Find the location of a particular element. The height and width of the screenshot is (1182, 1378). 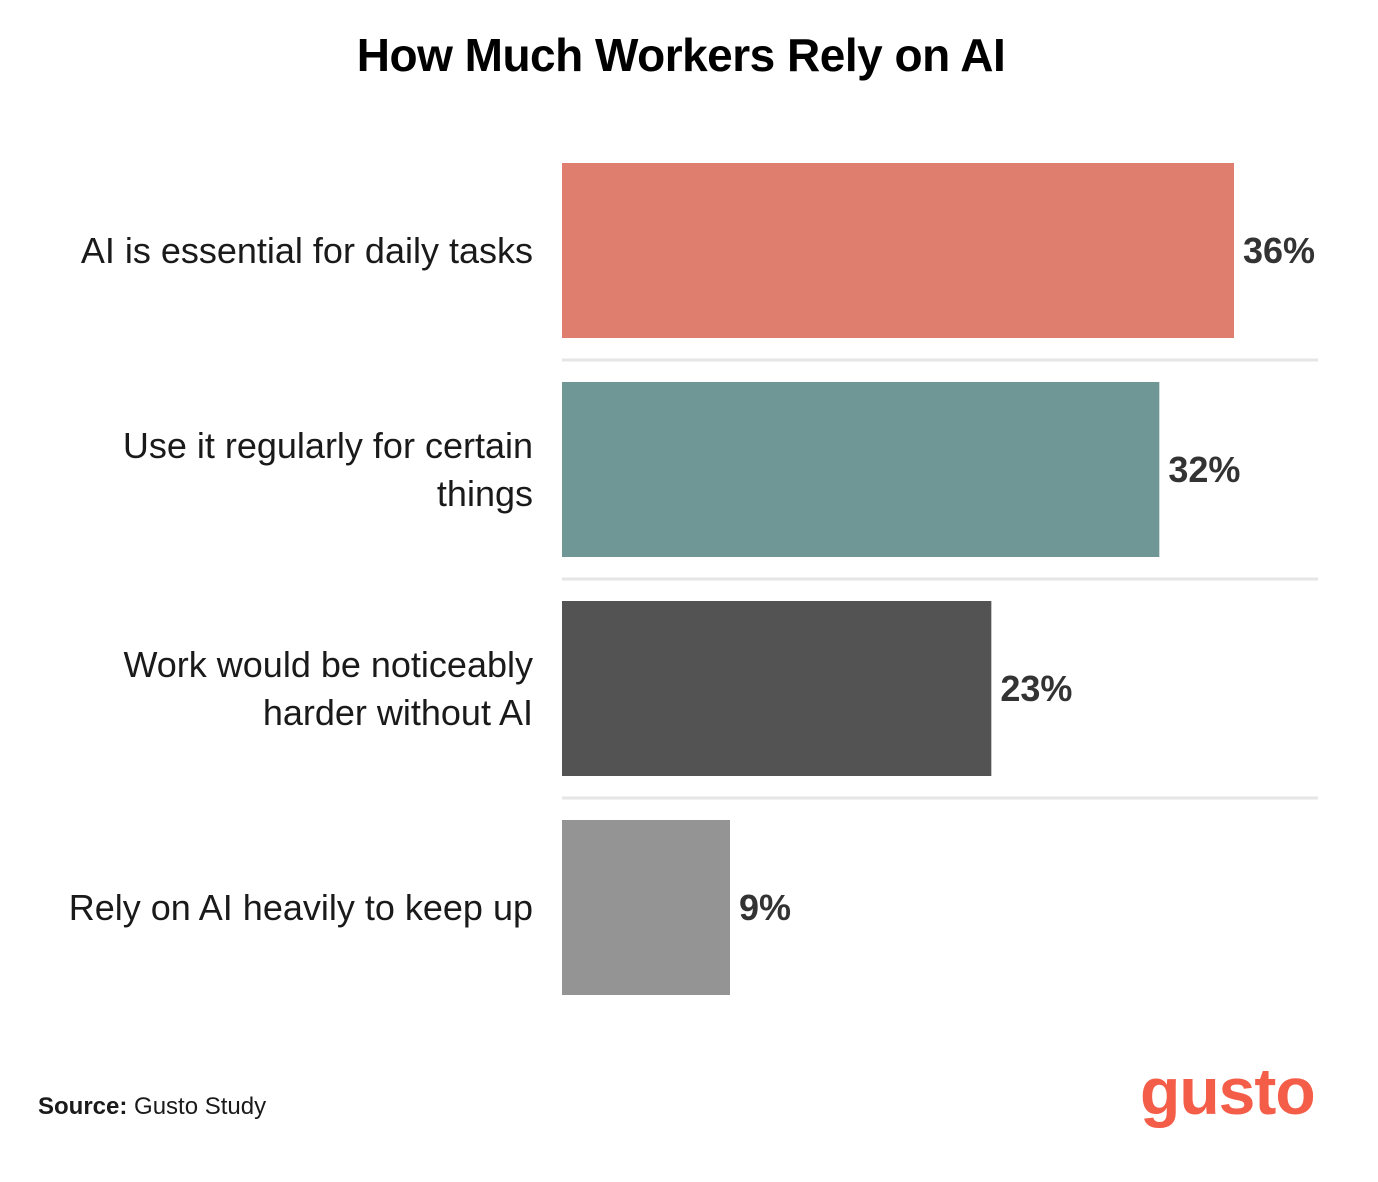

gusto-logo: gusto is located at coordinates (1228, 1091).